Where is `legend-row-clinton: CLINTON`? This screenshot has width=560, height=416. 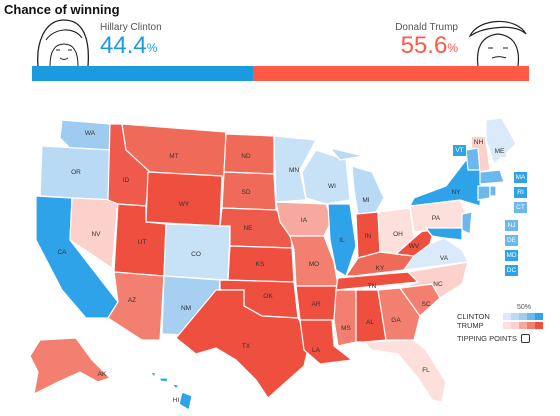
legend-row-clinton: CLINTON is located at coordinates (500, 316).